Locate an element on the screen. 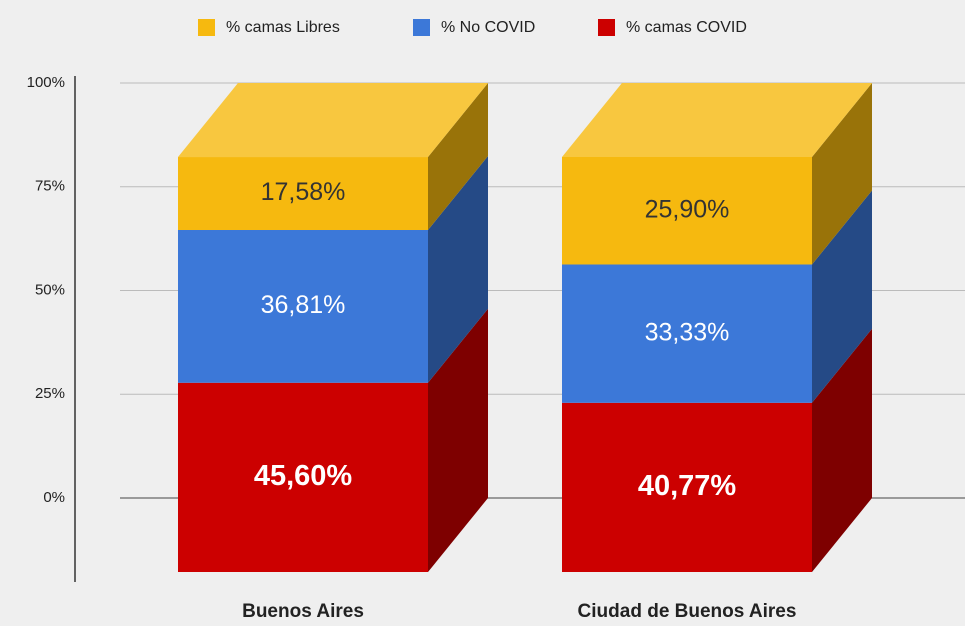  legend-label: % camas Libres is located at coordinates (283, 27).